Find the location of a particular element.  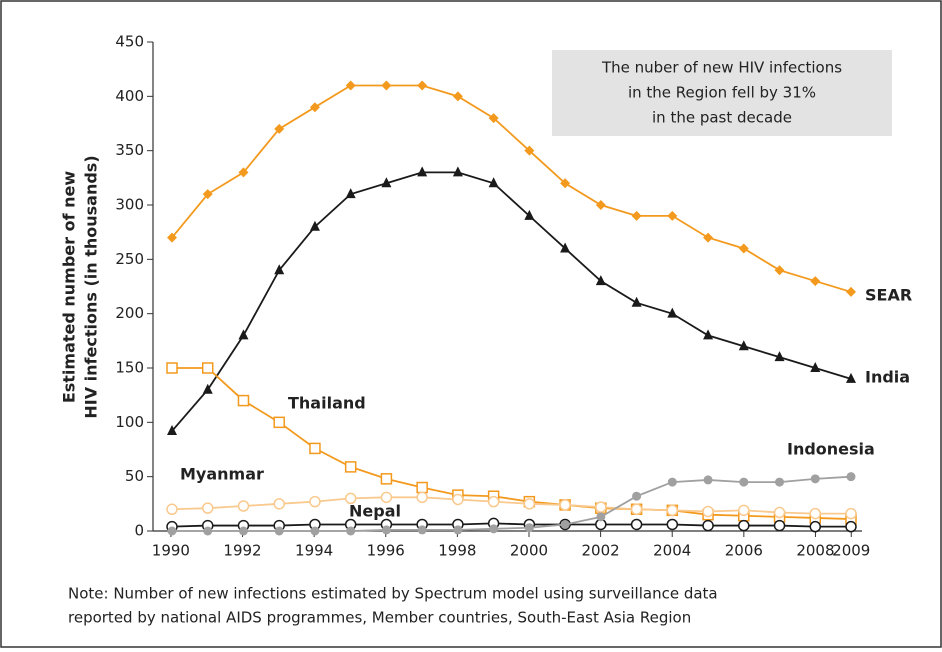

annotation: The nuber of new HIV infections is located at coordinates (721, 68).